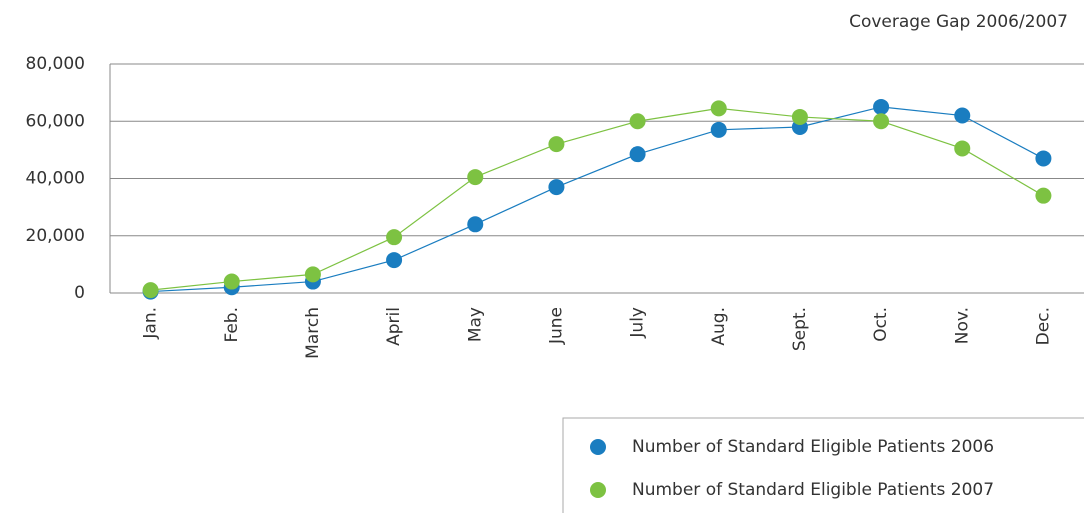  I want to click on x-tick-label: Oct., so click(881, 324).